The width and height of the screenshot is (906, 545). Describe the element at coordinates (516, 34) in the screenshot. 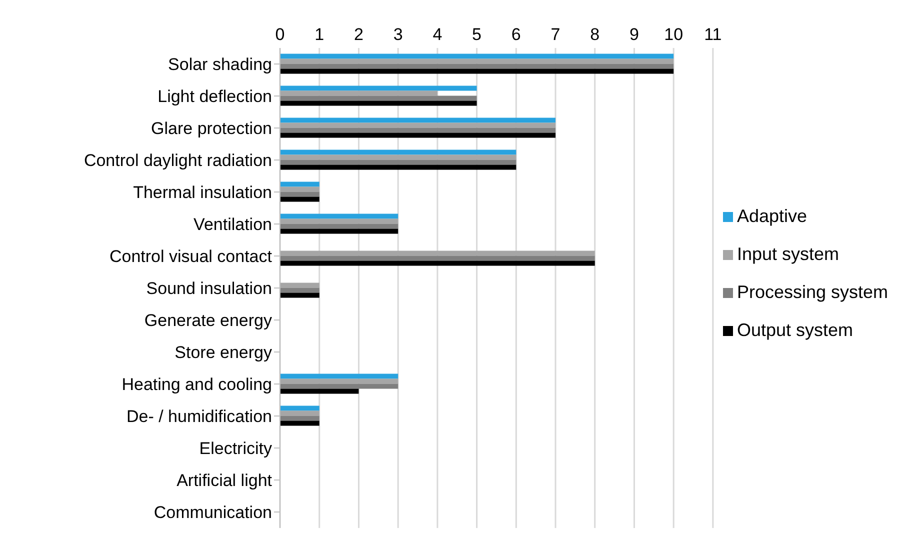

I see `x-tick-label: 6` at that location.